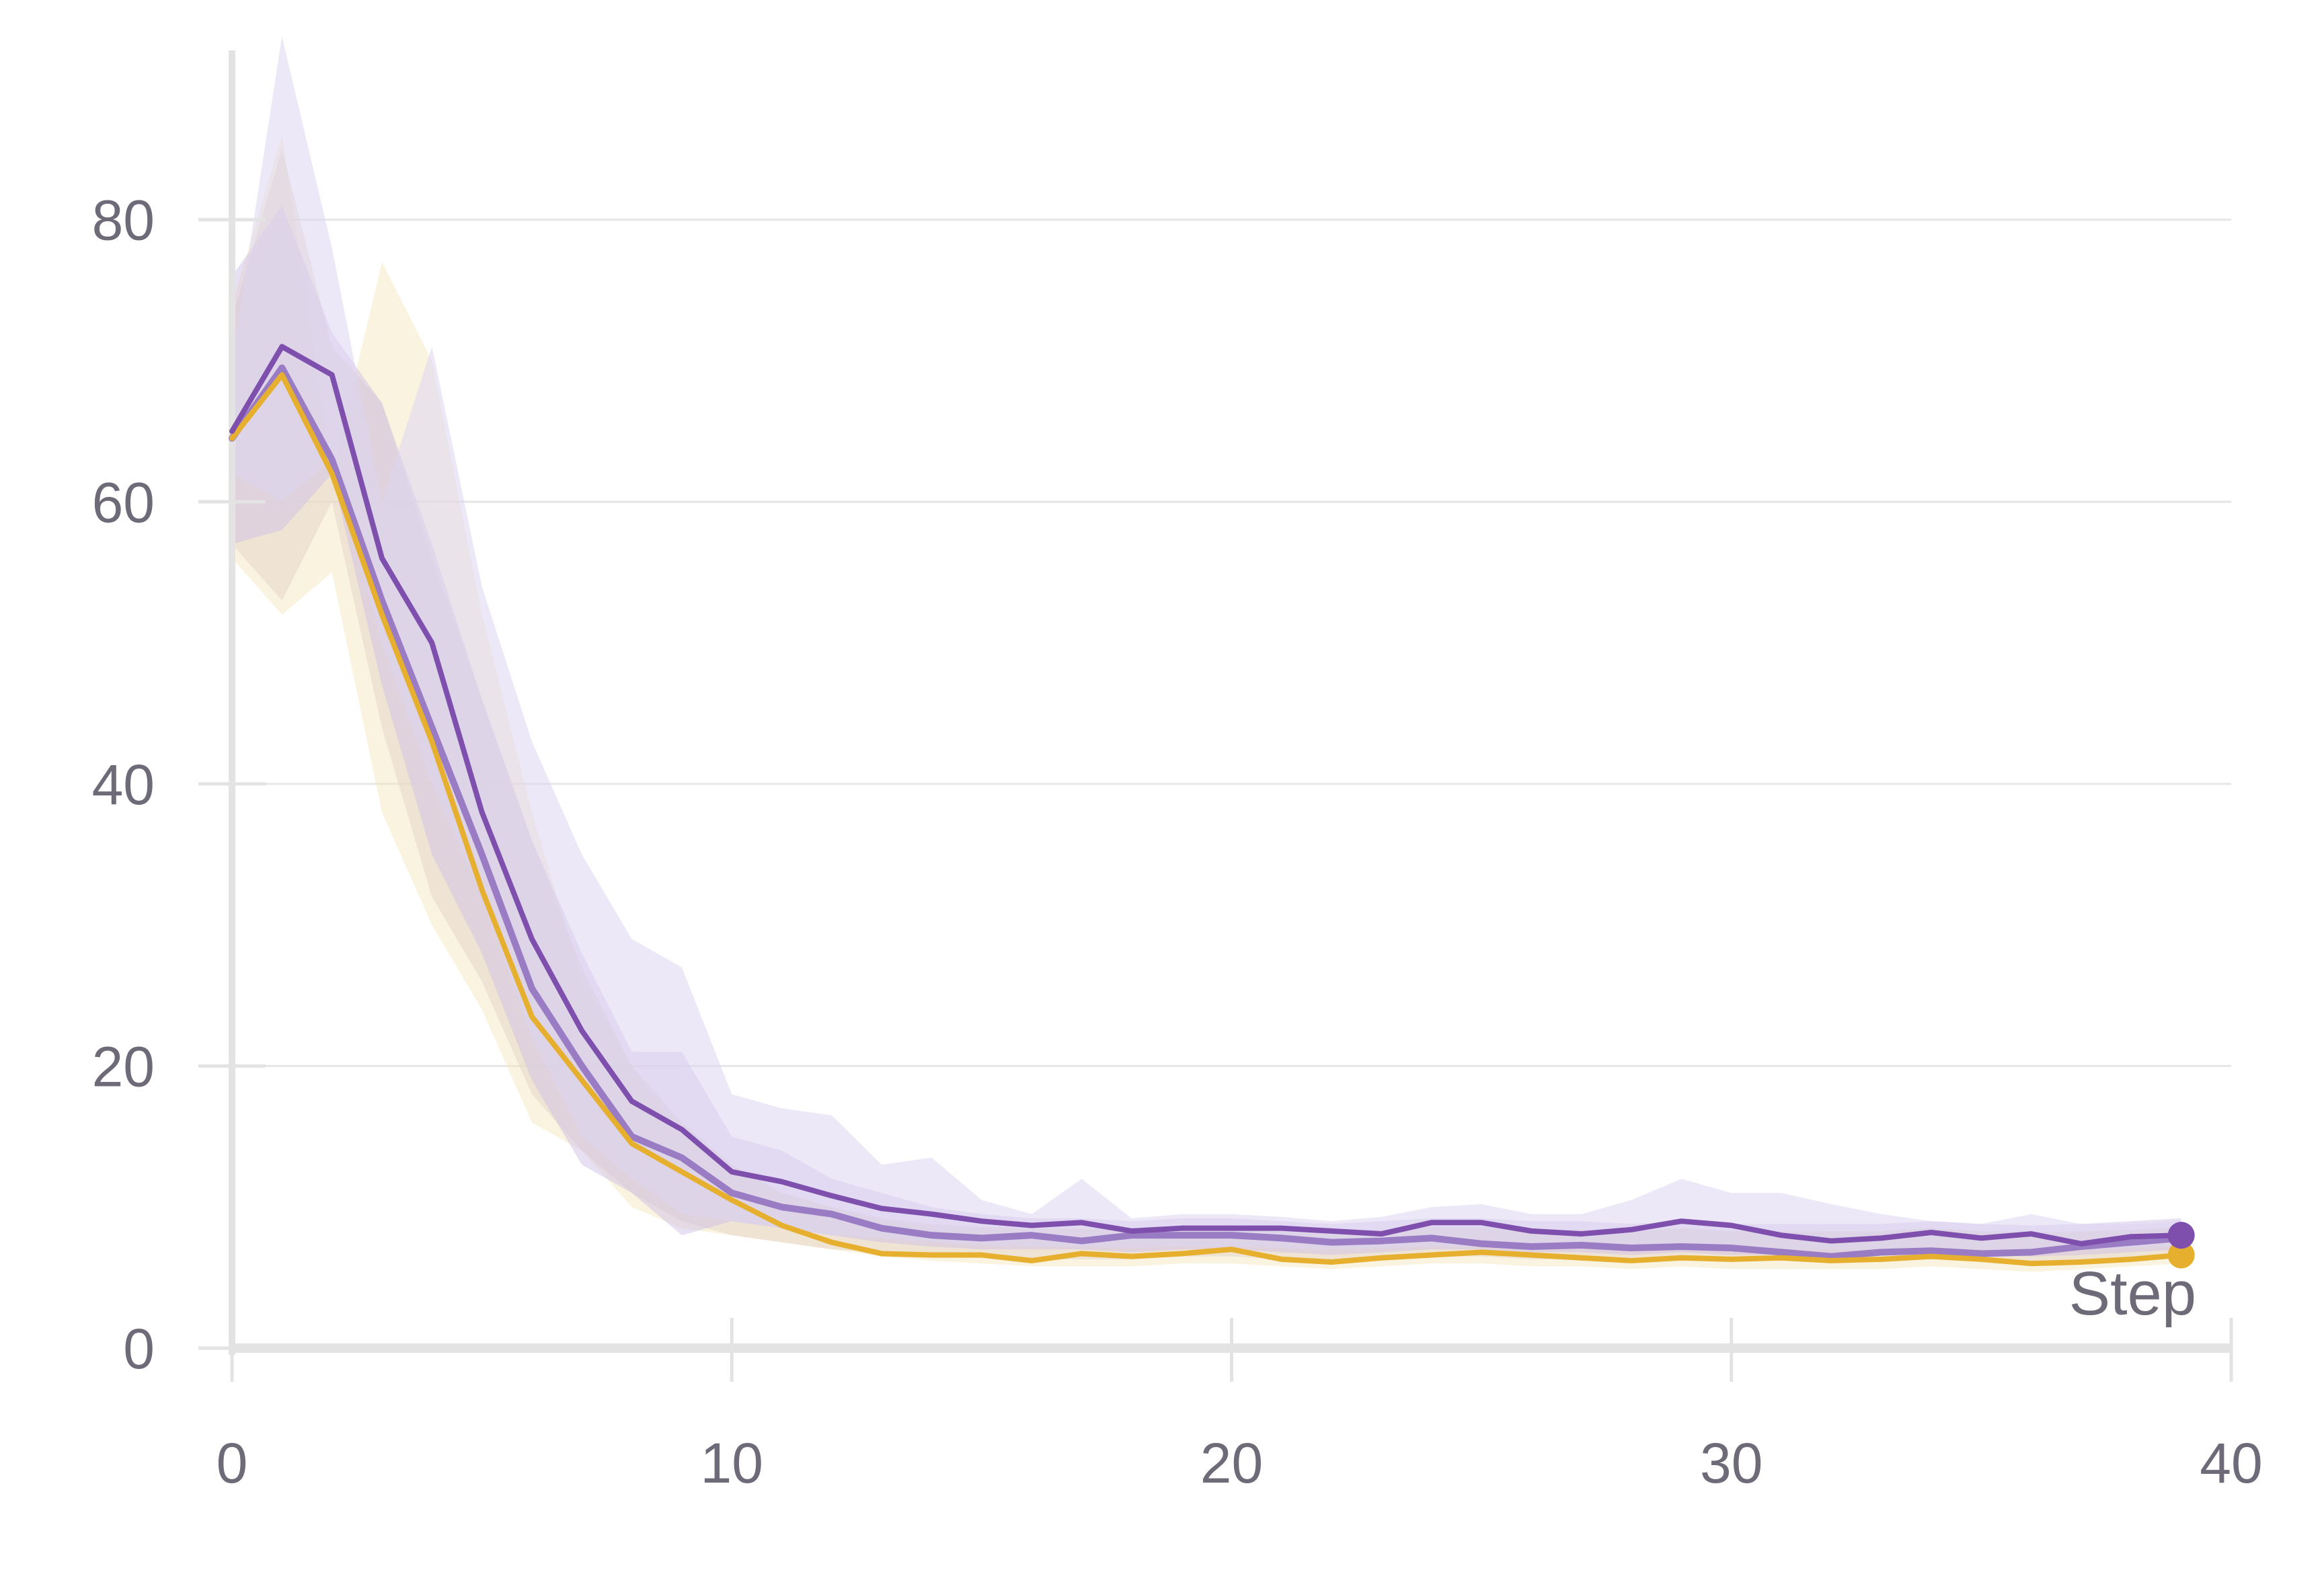 The height and width of the screenshot is (1570, 2324). I want to click on x-tick-label-30: 30, so click(1731, 1463).